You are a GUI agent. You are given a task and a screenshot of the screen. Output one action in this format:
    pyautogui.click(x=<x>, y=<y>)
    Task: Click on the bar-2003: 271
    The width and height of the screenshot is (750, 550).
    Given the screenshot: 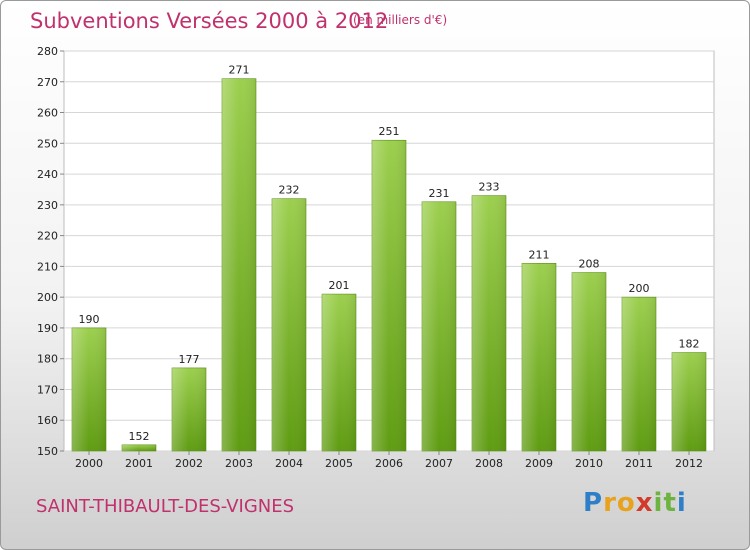 What is the action you would take?
    pyautogui.click(x=239, y=258)
    